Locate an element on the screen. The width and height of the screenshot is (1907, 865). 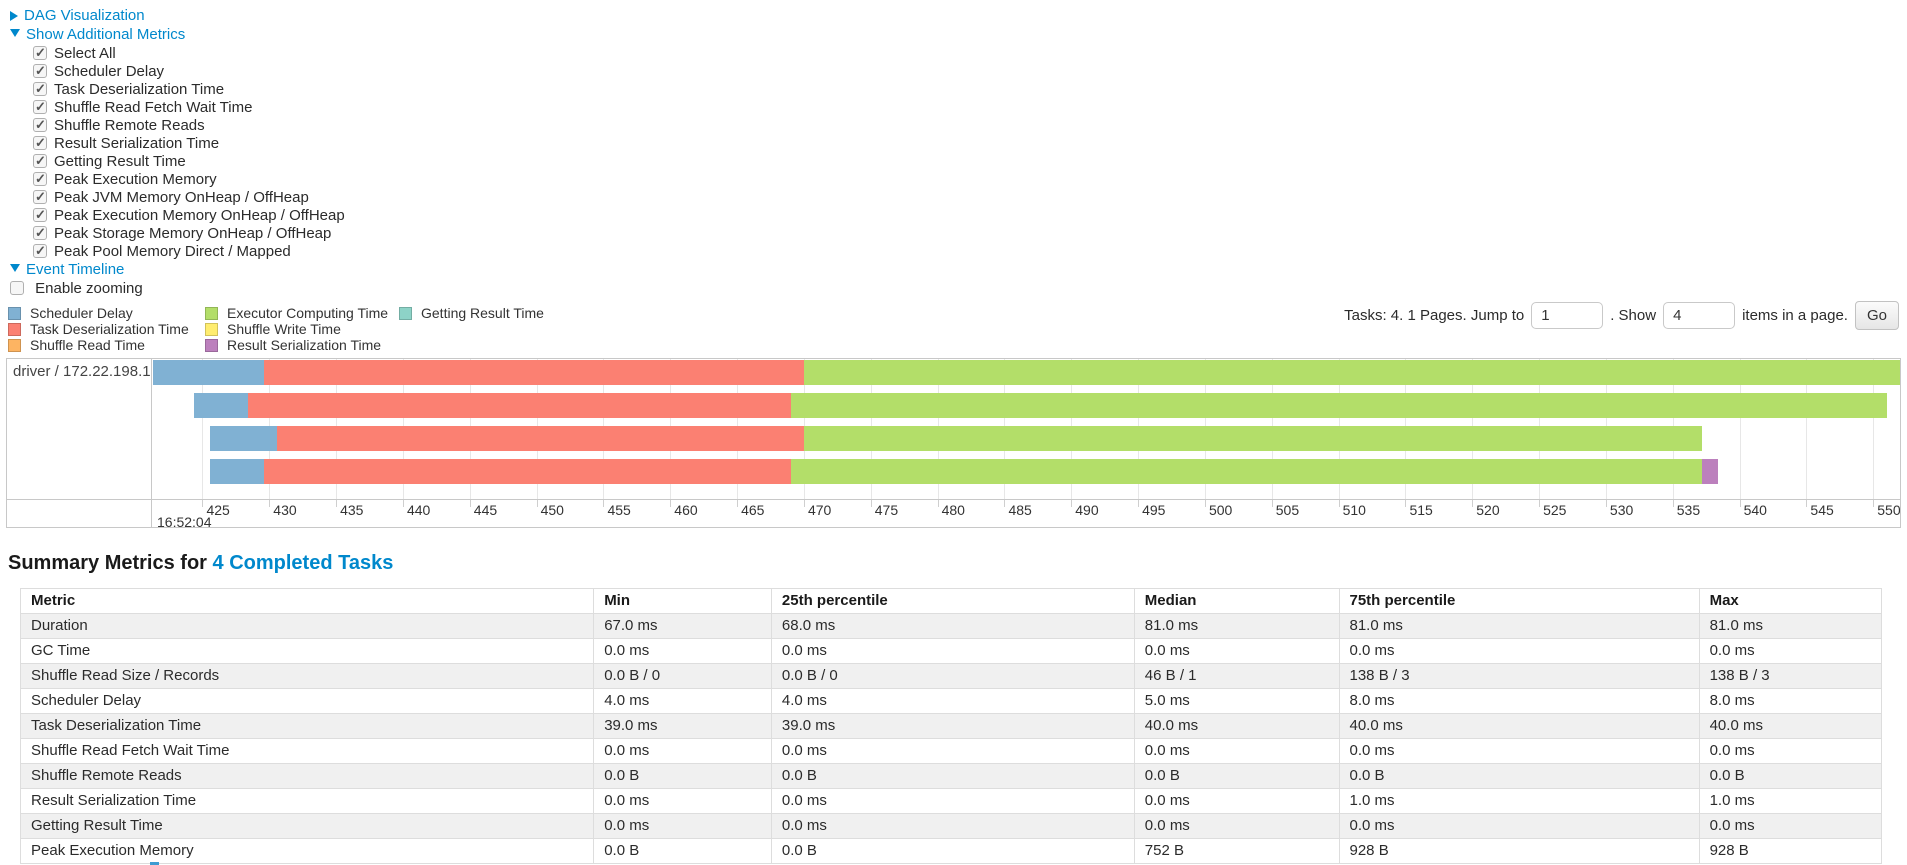
metric-value-cell: 39.0 ms is located at coordinates (952, 726).